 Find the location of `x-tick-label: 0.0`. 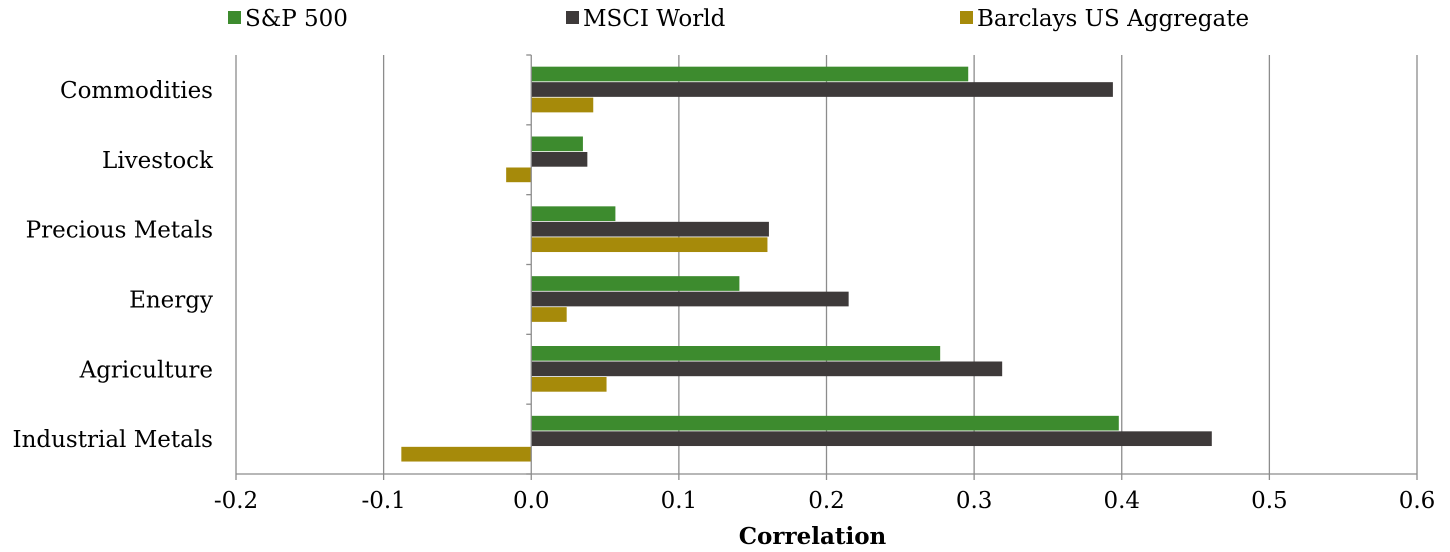

x-tick-label: 0.0 is located at coordinates (531, 501).